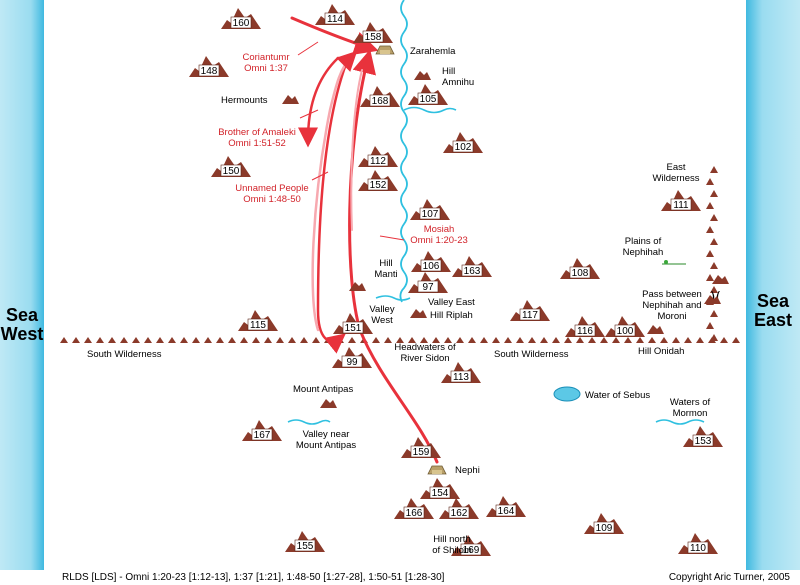 This screenshot has width=800, height=585. What do you see at coordinates (440, 493) in the screenshot?
I see `mountain-number: 154` at bounding box center [440, 493].